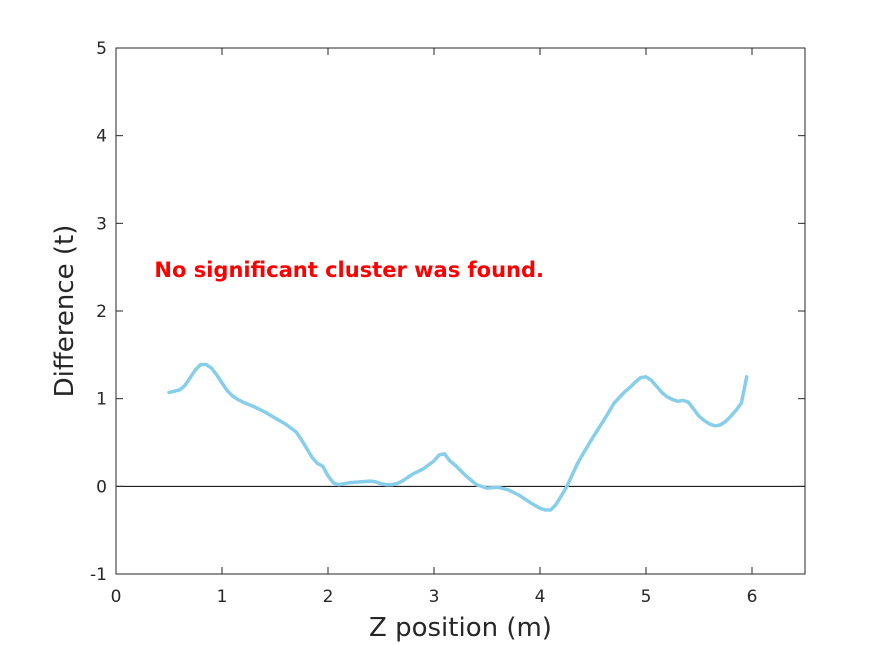 The image size is (891, 645). Describe the element at coordinates (101, 137) in the screenshot. I see `y-tick-label: 4` at that location.